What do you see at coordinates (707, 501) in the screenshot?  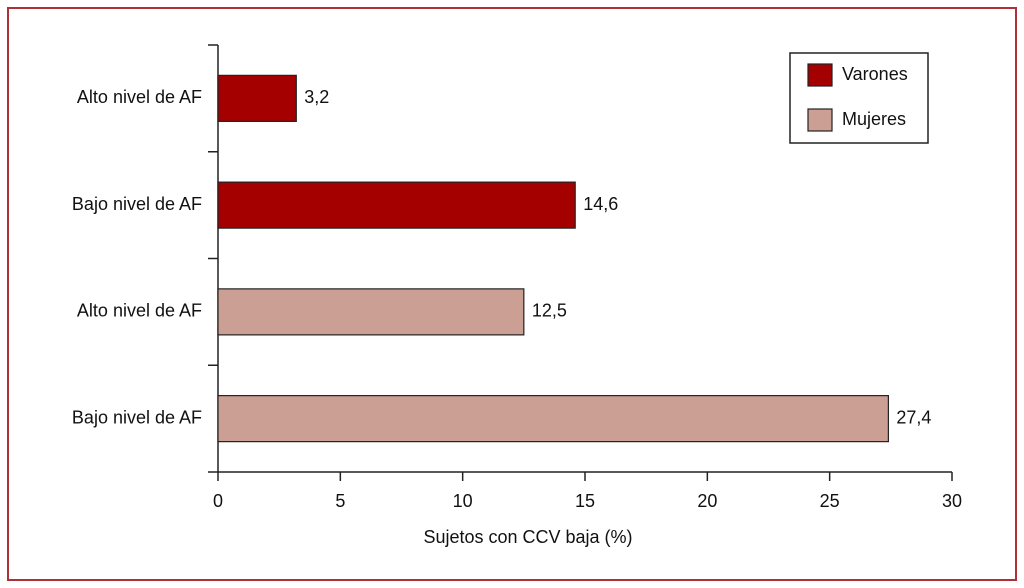 I see `x-tick-label: 20` at bounding box center [707, 501].